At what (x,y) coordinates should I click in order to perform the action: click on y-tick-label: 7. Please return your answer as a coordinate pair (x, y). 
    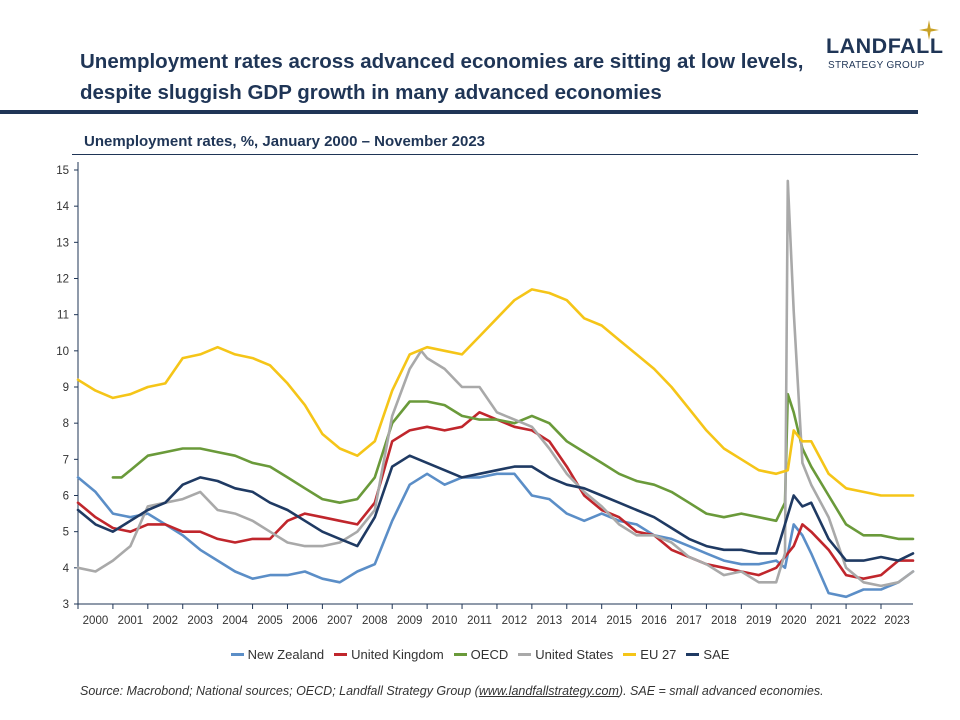
    Looking at the image, I should click on (66, 460).